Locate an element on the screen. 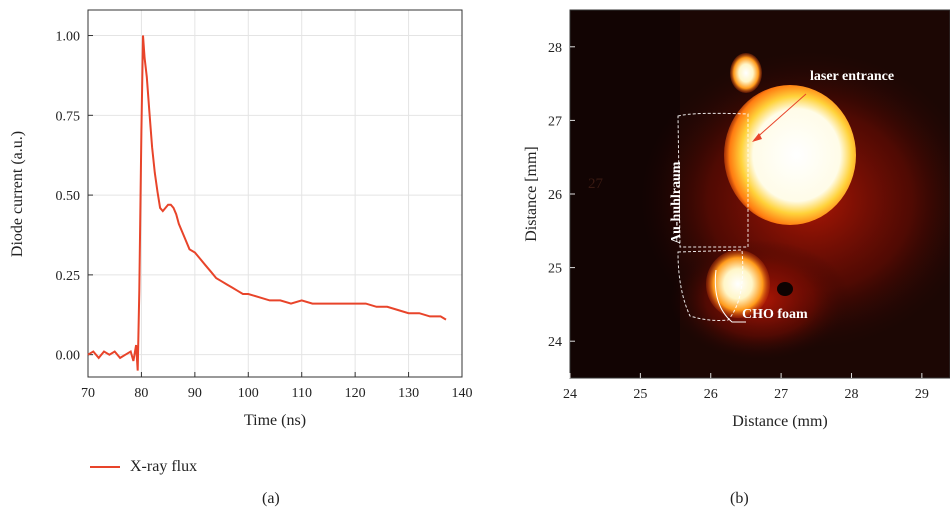 This screenshot has height=519, width=950. x-tick-label: 26 is located at coordinates (711, 394).